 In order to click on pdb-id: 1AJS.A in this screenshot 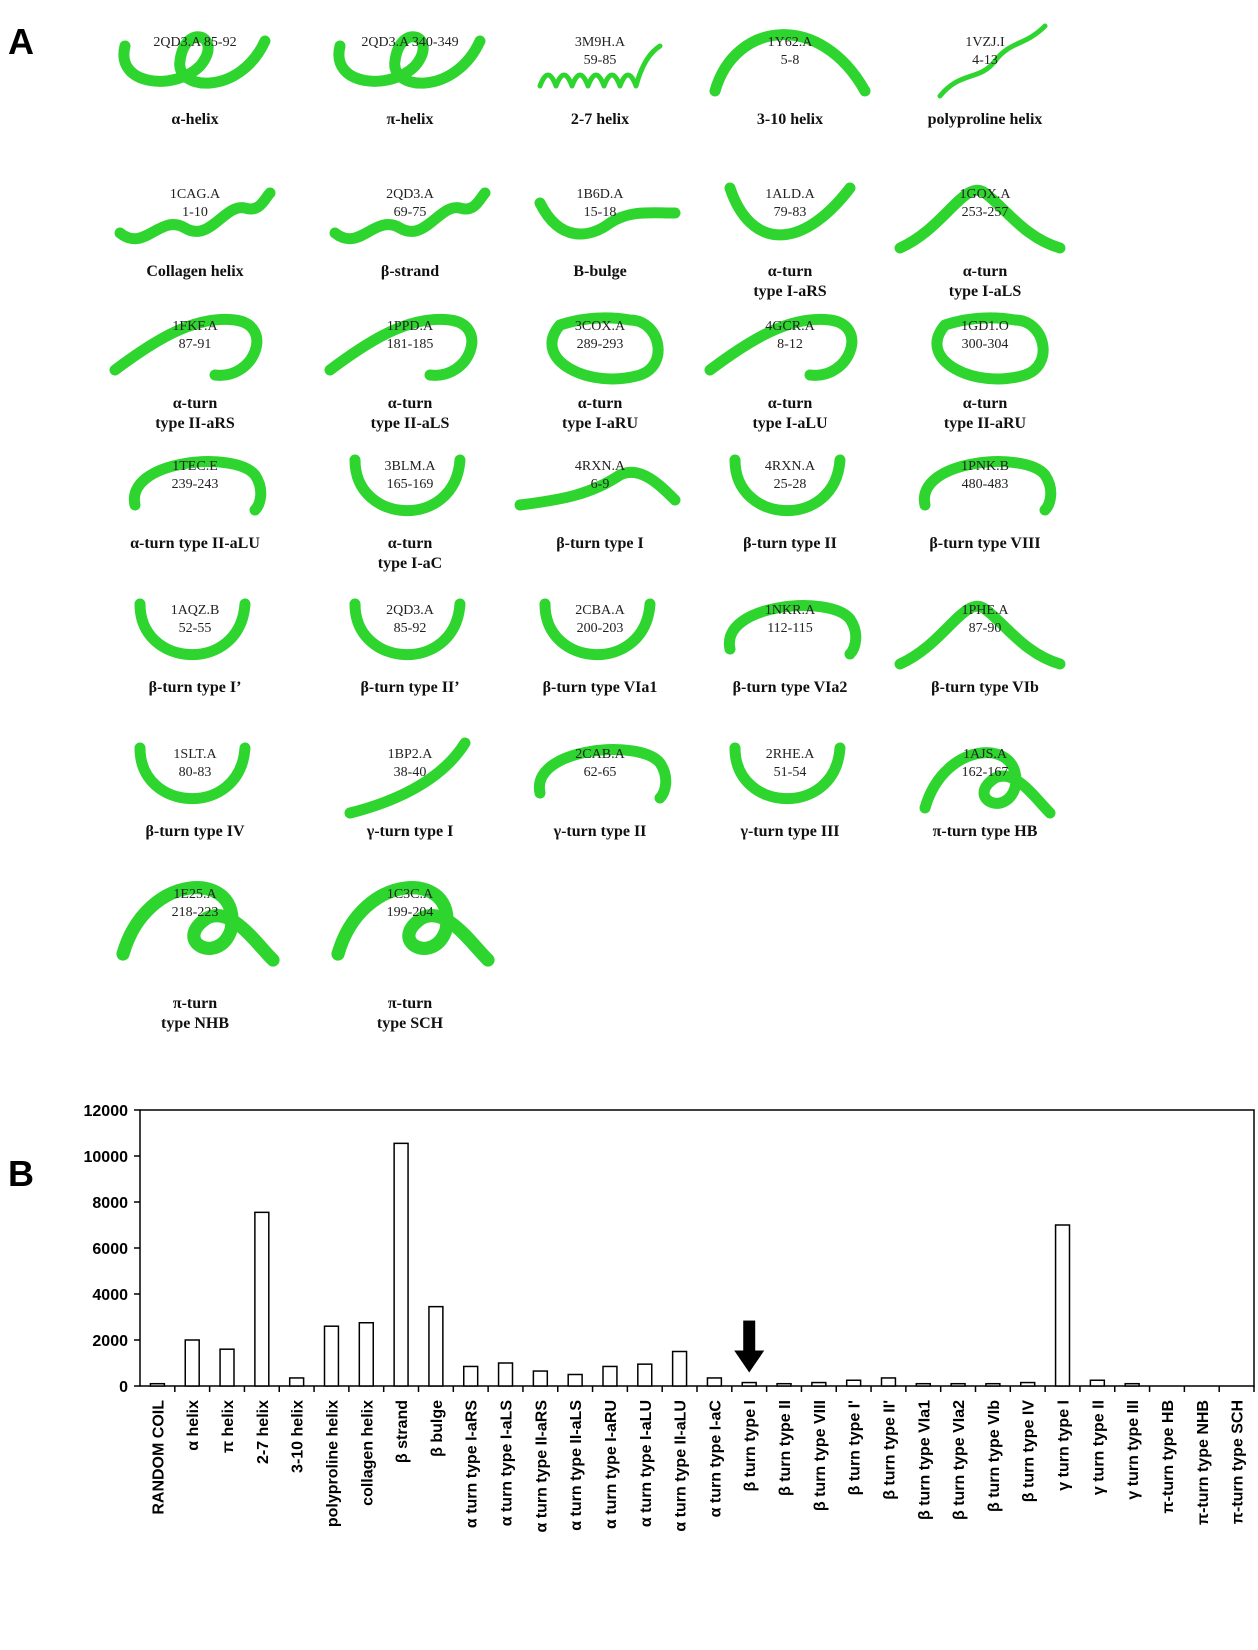, I will do `click(985, 754)`.